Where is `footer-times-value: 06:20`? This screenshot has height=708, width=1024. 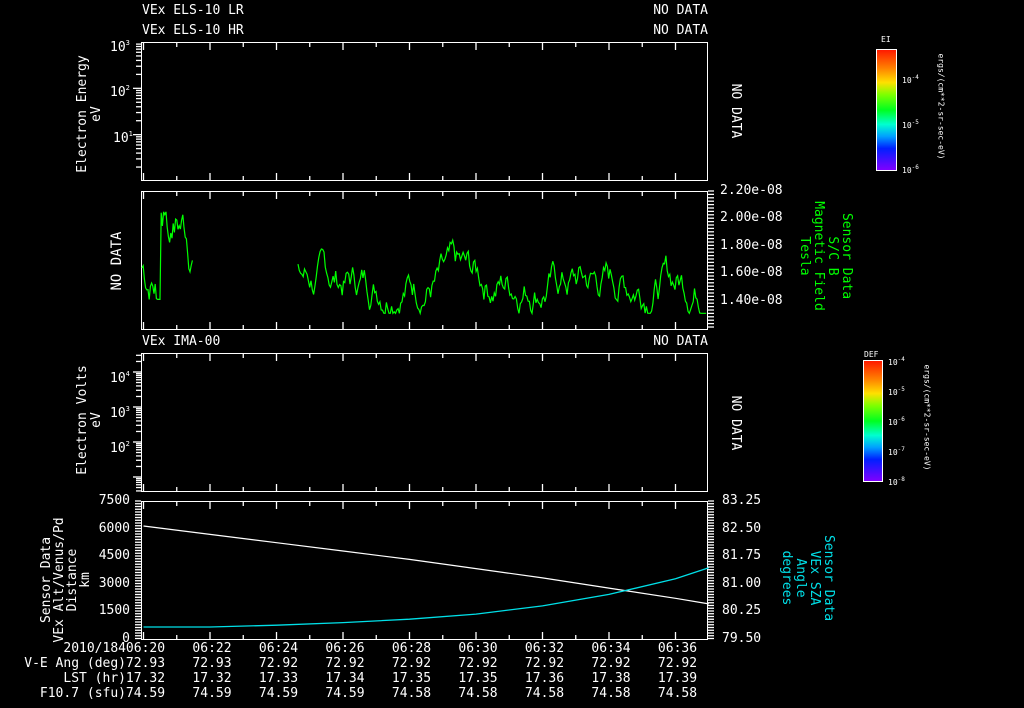 footer-times-value: 06:20 is located at coordinates (145, 648).